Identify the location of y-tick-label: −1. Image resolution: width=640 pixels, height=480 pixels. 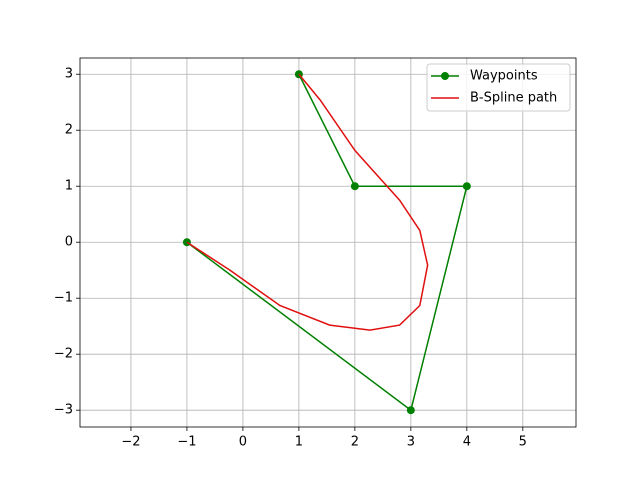
(63, 298).